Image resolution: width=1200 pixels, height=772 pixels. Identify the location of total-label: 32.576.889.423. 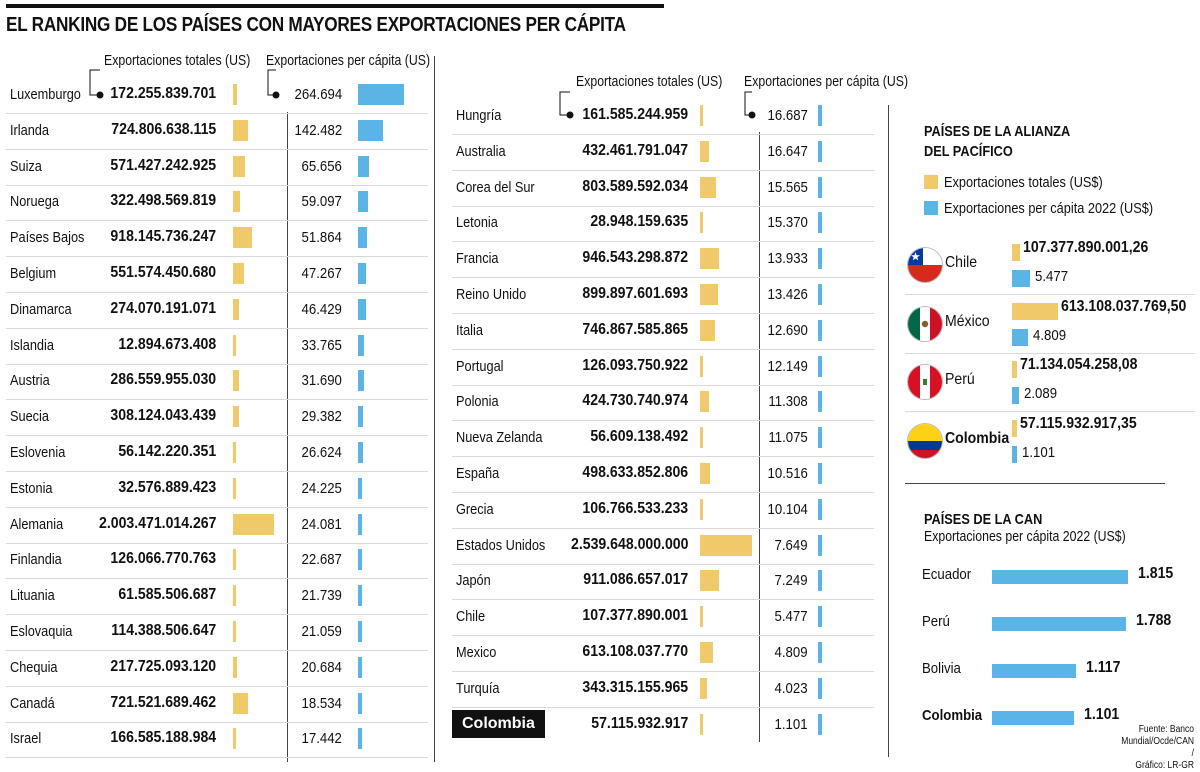
(167, 487).